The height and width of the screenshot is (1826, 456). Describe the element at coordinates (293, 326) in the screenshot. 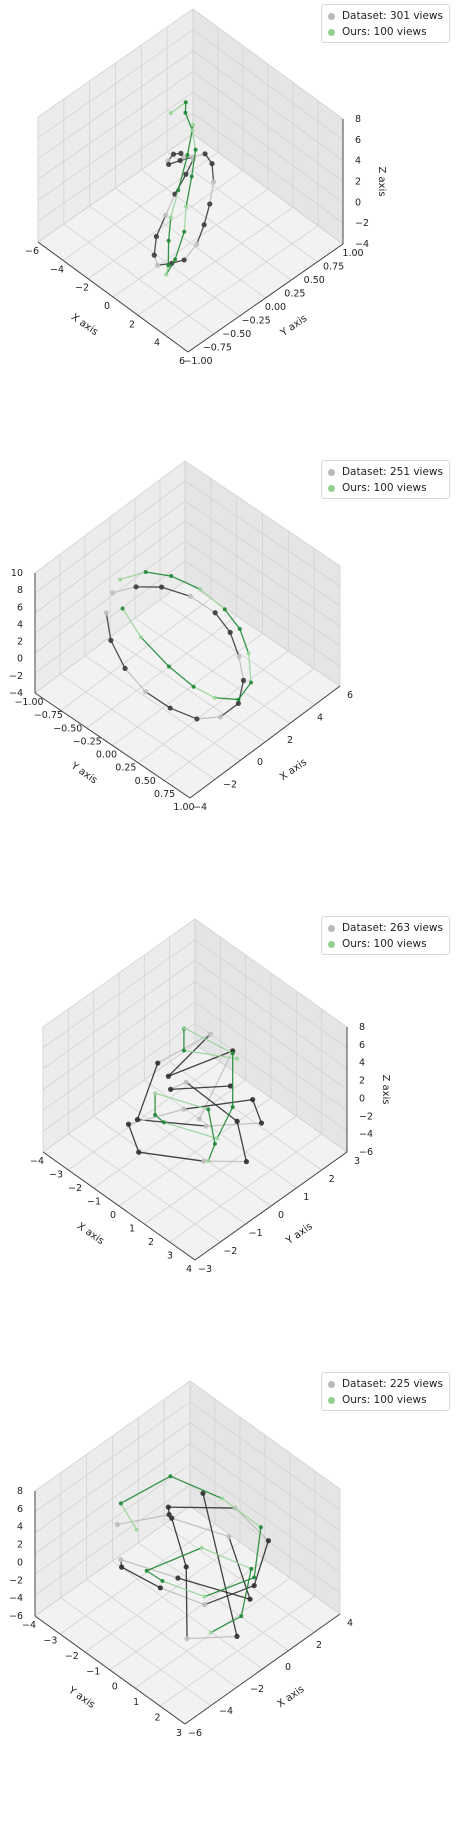

I see `axis-label-b: Y axis` at that location.